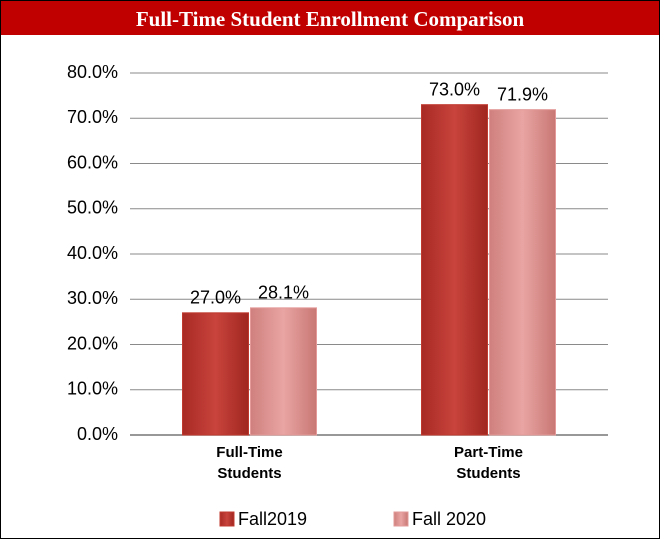  I want to click on y-tick-label: 40.0%, so click(92, 253).